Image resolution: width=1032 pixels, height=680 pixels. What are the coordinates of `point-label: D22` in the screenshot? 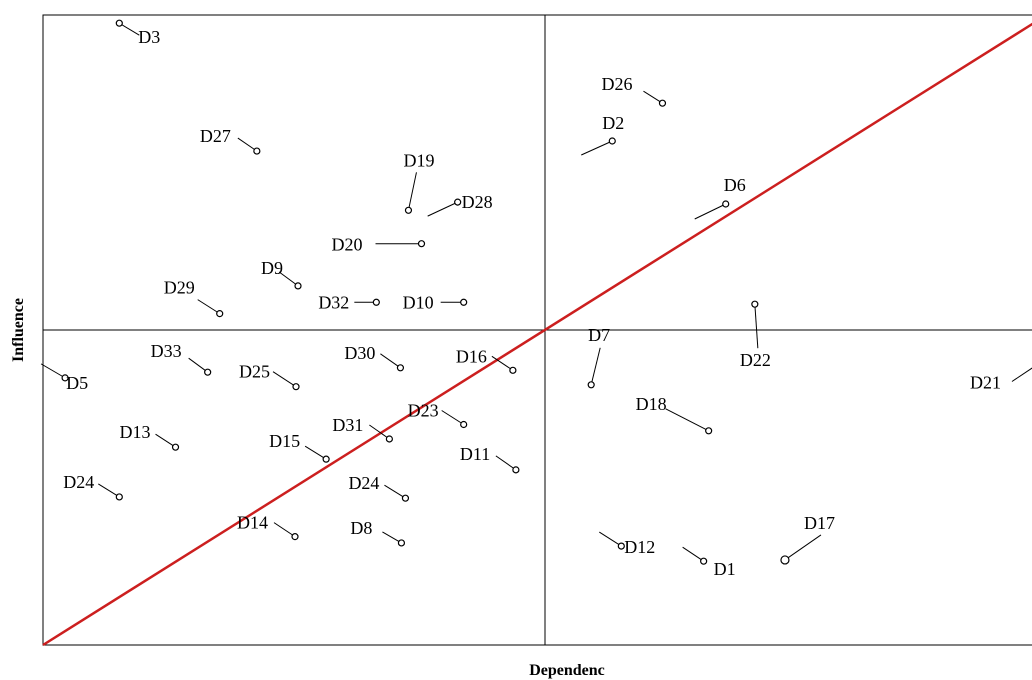 It's located at (755, 360).